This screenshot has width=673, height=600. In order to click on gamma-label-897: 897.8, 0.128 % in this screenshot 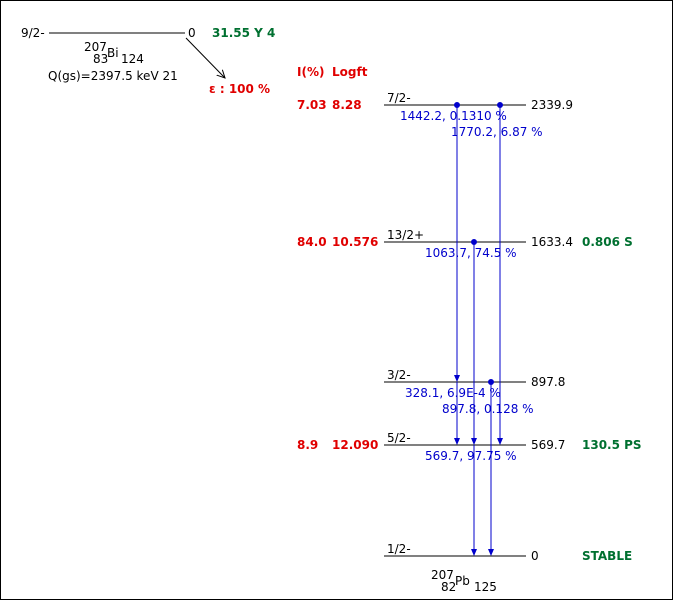, I will do `click(488, 409)`.